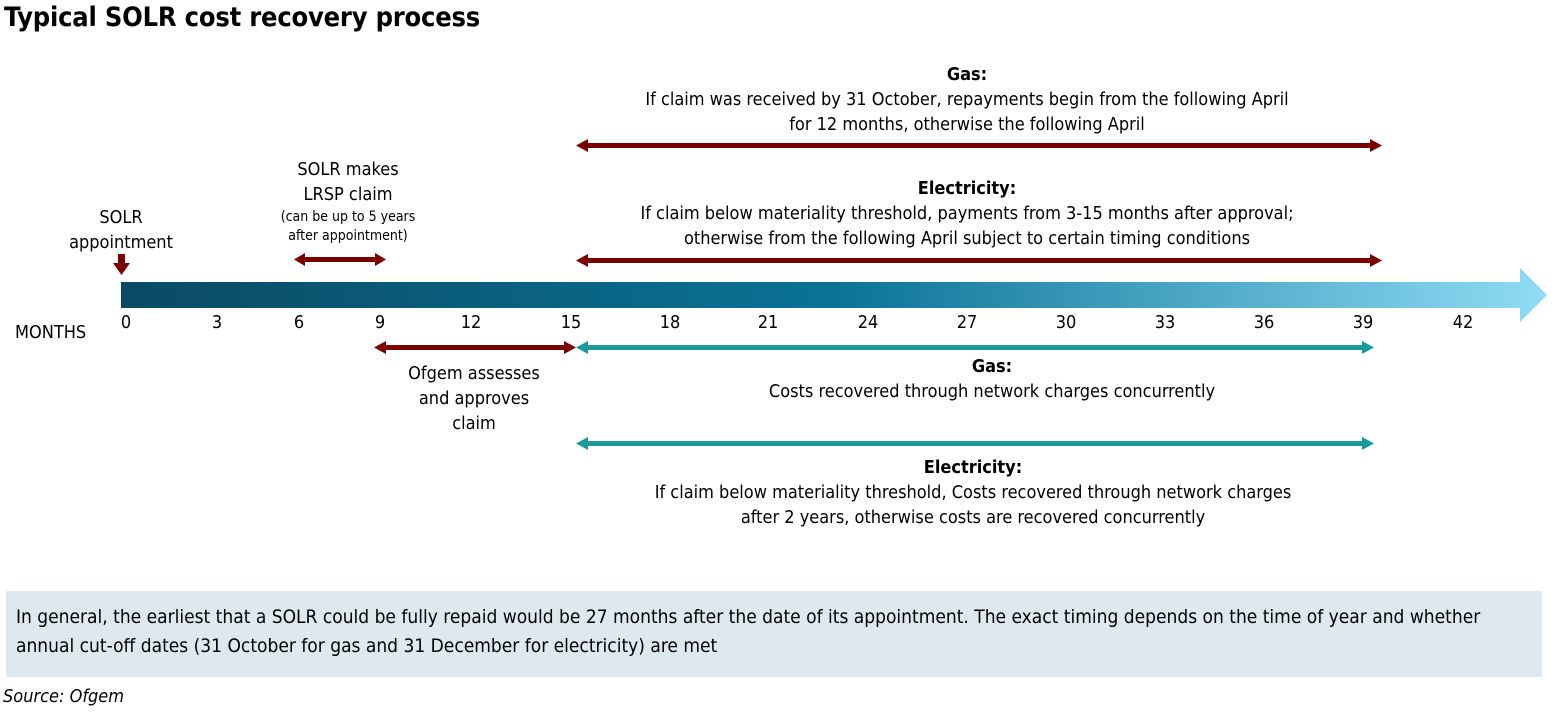 This screenshot has width=1554, height=723. What do you see at coordinates (1165, 322) in the screenshot?
I see `tick-label: 33` at bounding box center [1165, 322].